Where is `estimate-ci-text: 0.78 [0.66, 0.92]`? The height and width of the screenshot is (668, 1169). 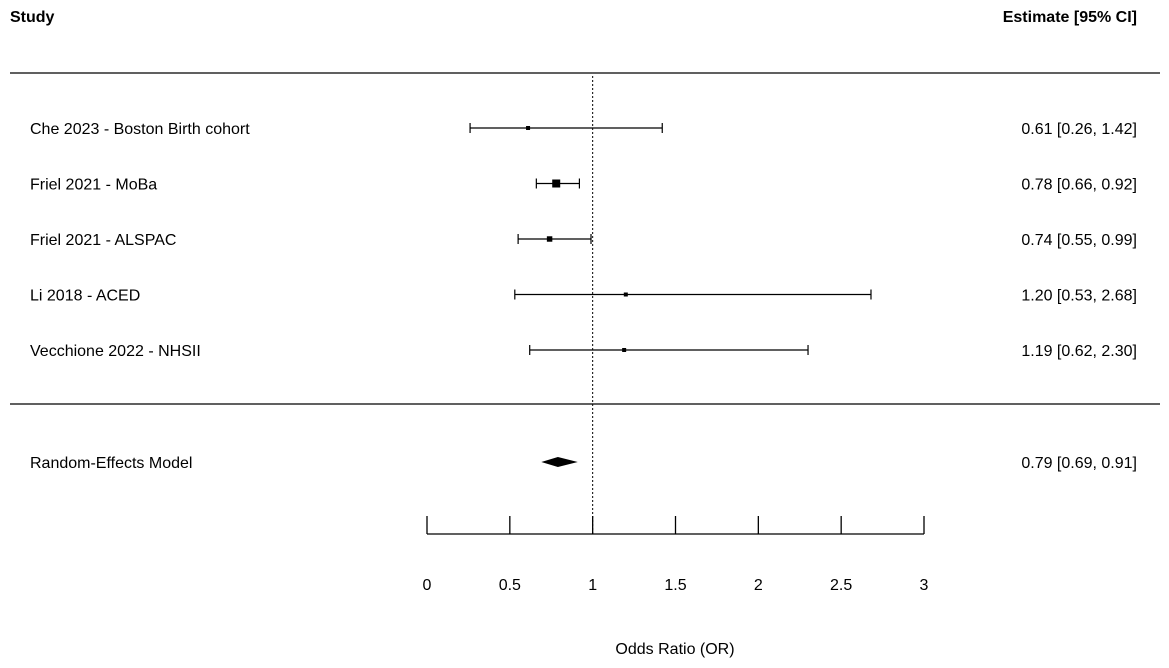
estimate-ci-text: 0.78 [0.66, 0.92] is located at coordinates (1079, 185).